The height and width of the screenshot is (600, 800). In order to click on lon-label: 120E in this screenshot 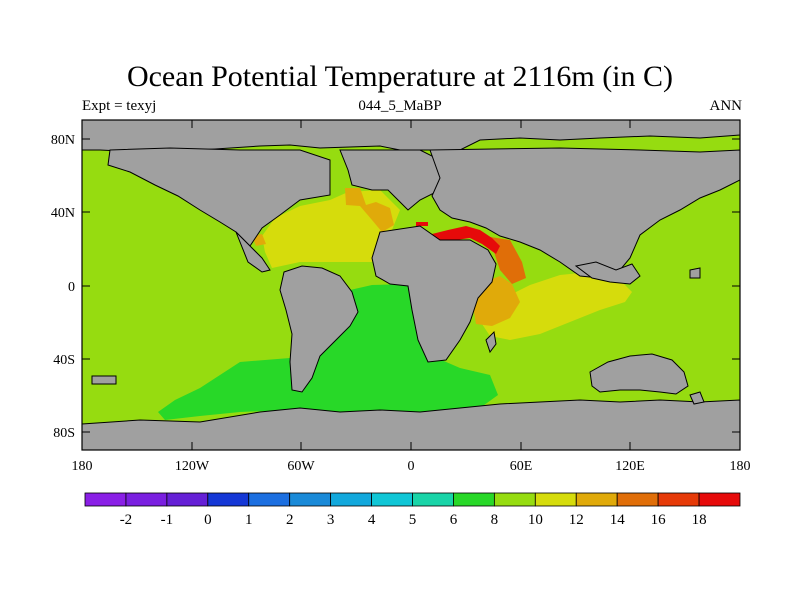, I will do `click(630, 466)`.